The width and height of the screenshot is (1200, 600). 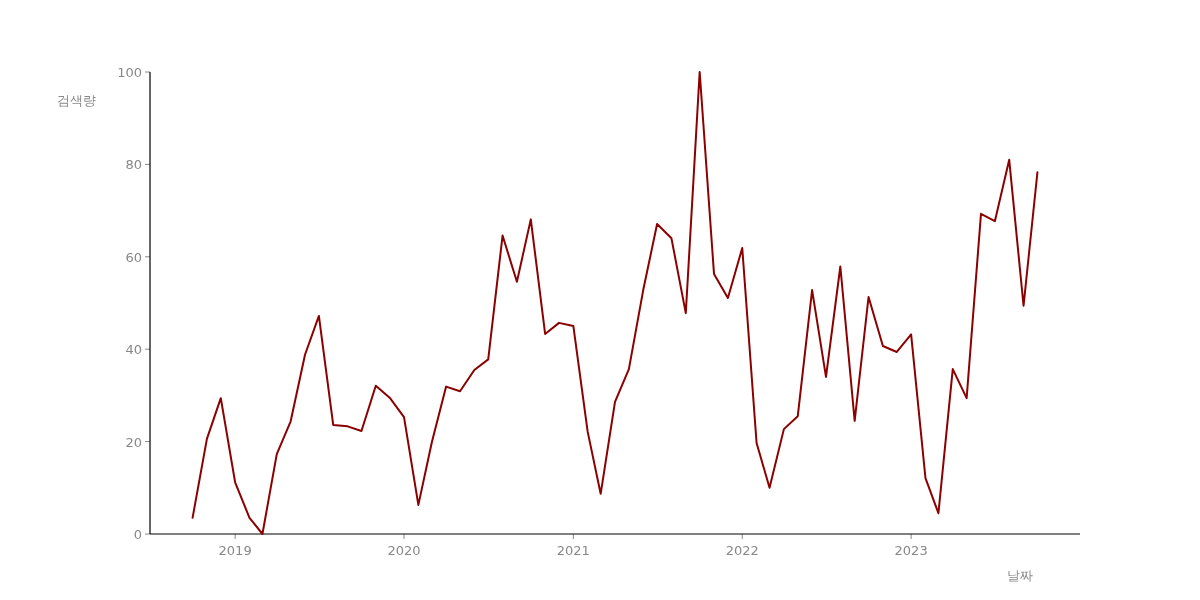 What do you see at coordinates (133, 257) in the screenshot?
I see `y-tick-label: 60` at bounding box center [133, 257].